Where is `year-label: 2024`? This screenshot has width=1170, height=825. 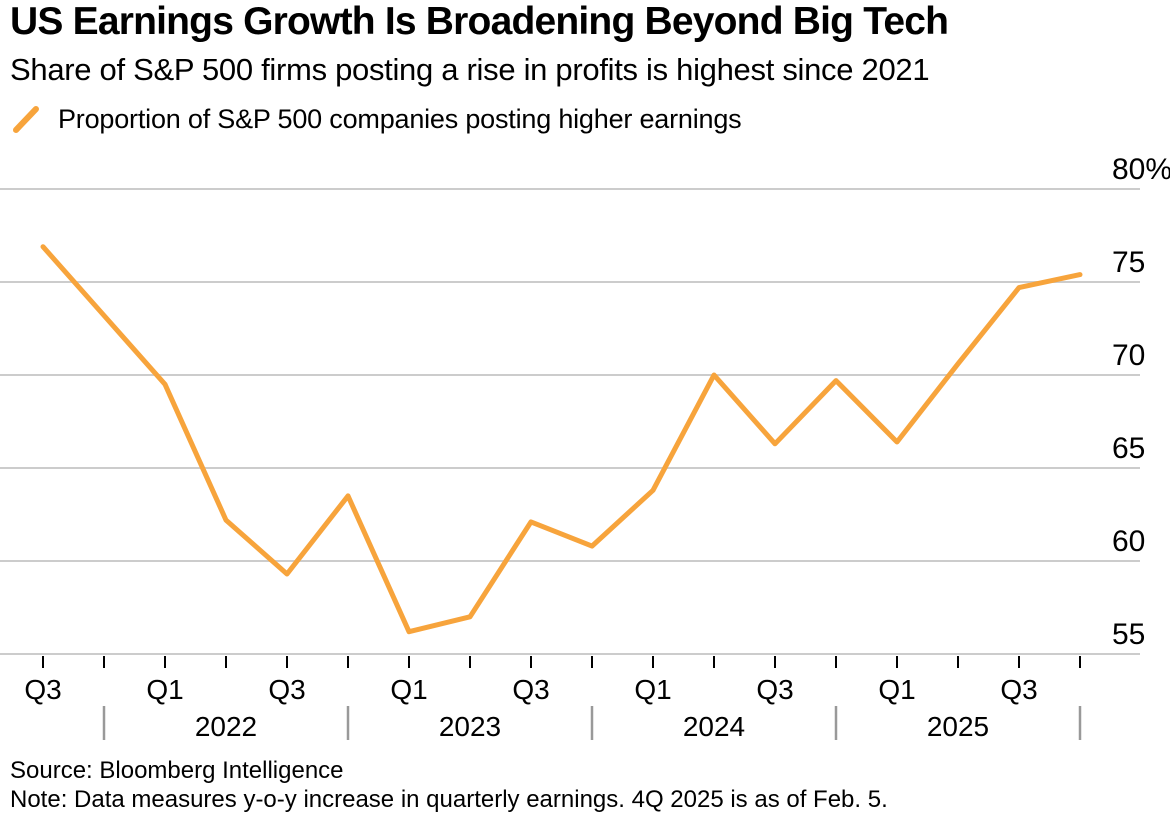
year-label: 2024 is located at coordinates (714, 726).